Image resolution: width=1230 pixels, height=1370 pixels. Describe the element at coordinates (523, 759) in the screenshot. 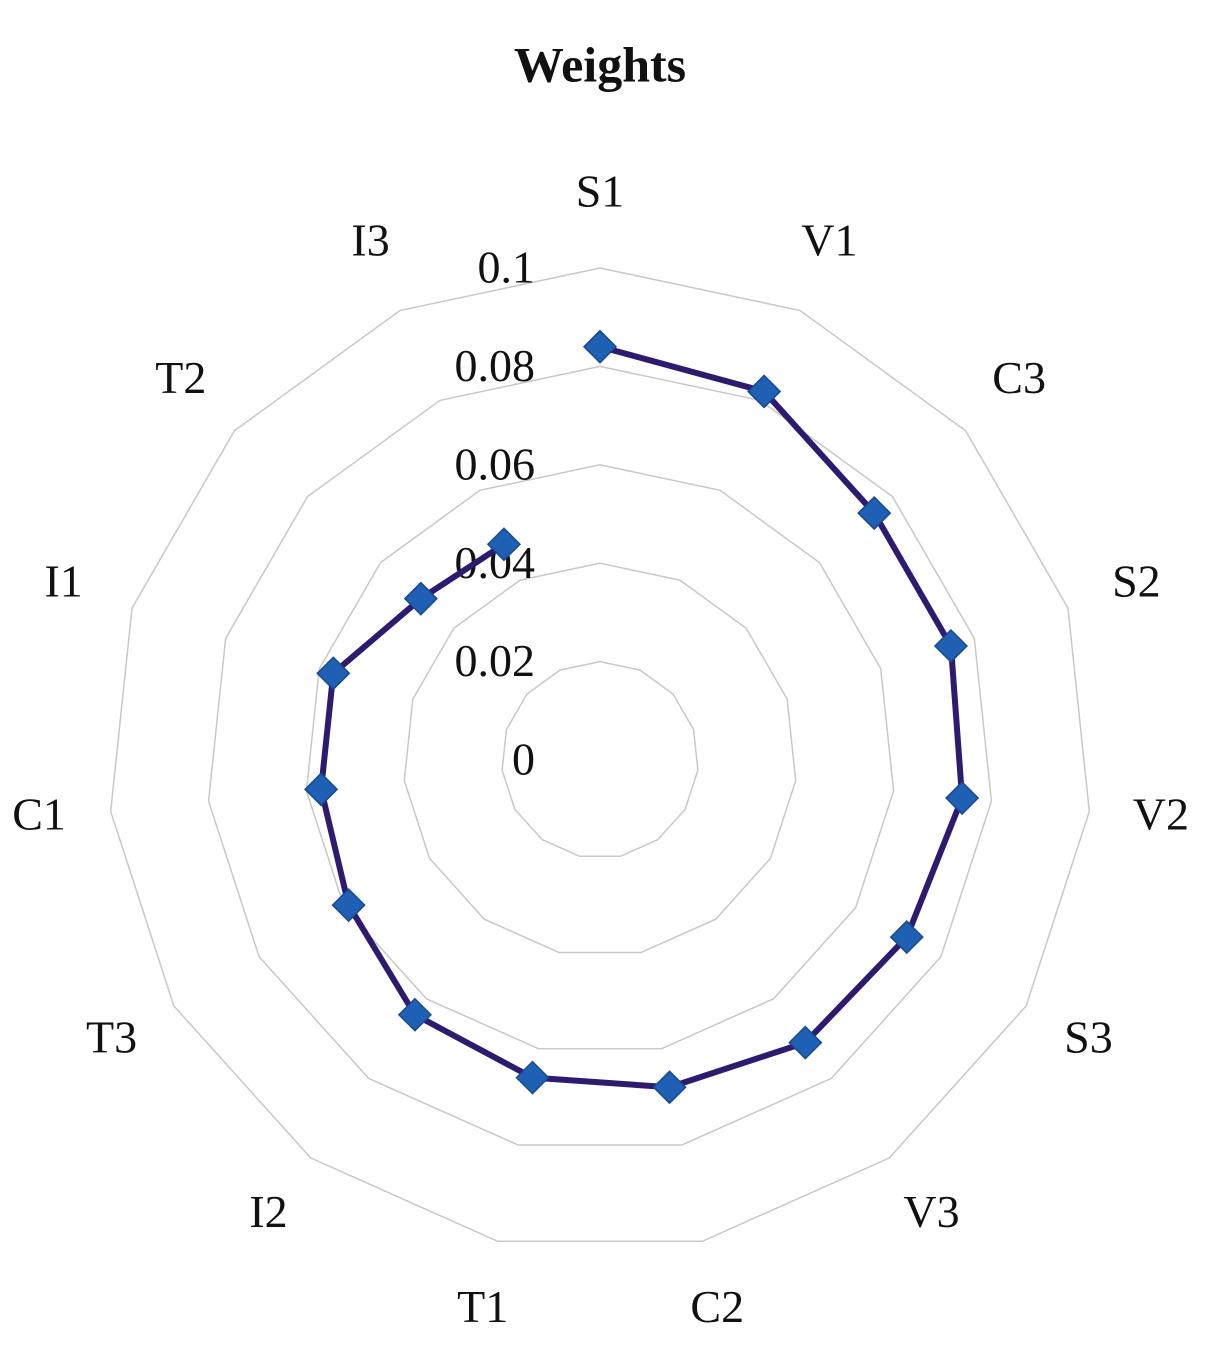

I see `y-tick-label: 0` at that location.